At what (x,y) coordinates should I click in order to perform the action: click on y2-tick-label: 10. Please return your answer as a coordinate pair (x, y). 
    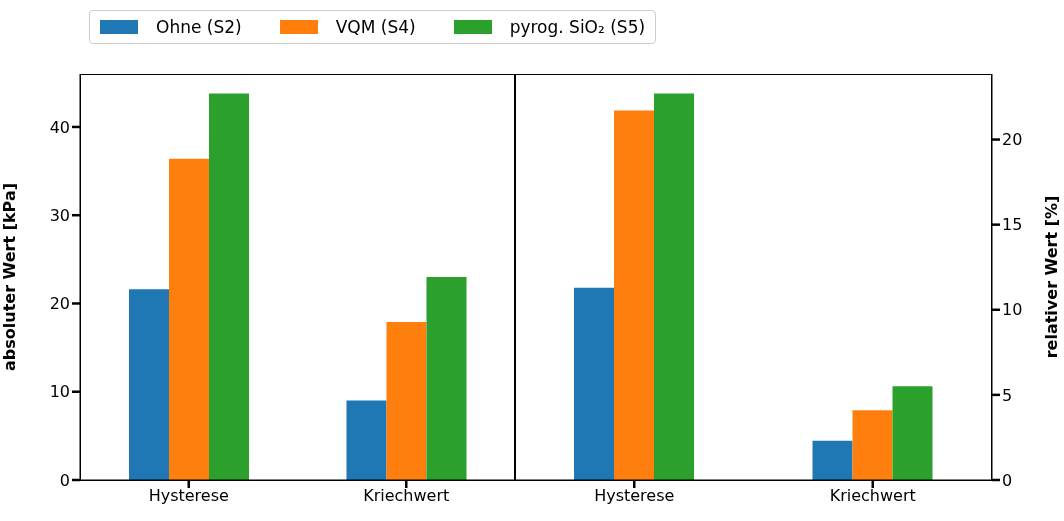
    Looking at the image, I should click on (1012, 310).